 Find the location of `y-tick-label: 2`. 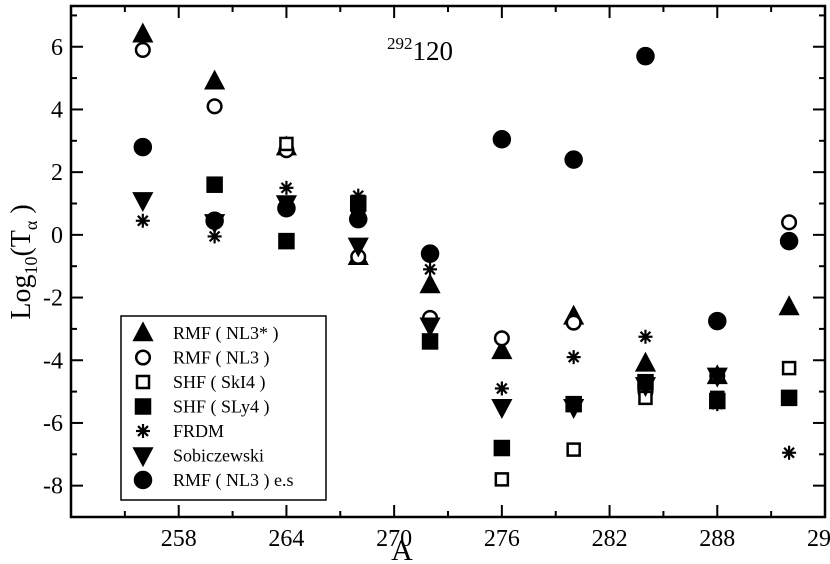

y-tick-label: 2 is located at coordinates (57, 173).